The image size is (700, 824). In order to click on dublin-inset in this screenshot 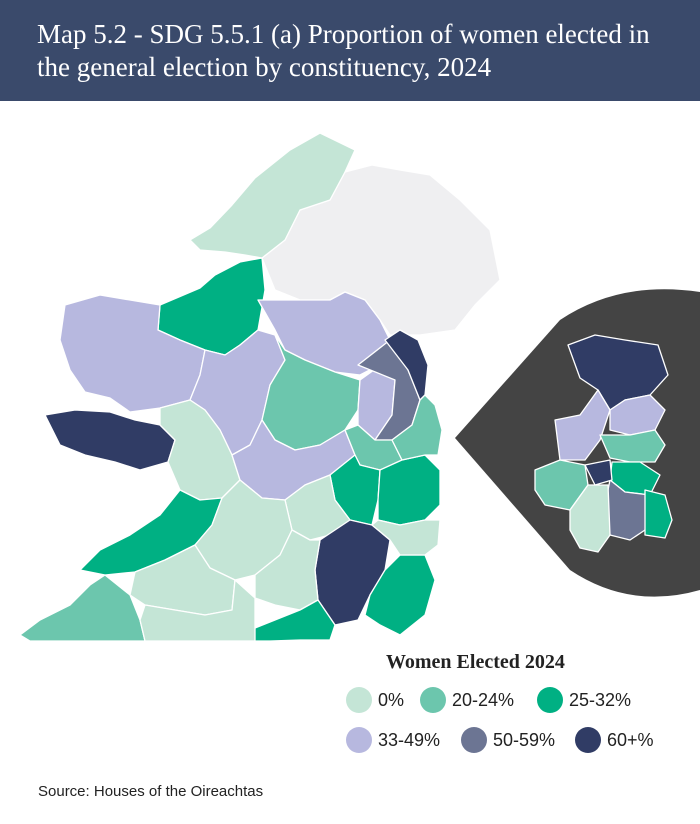, I will do `click(577, 443)`.